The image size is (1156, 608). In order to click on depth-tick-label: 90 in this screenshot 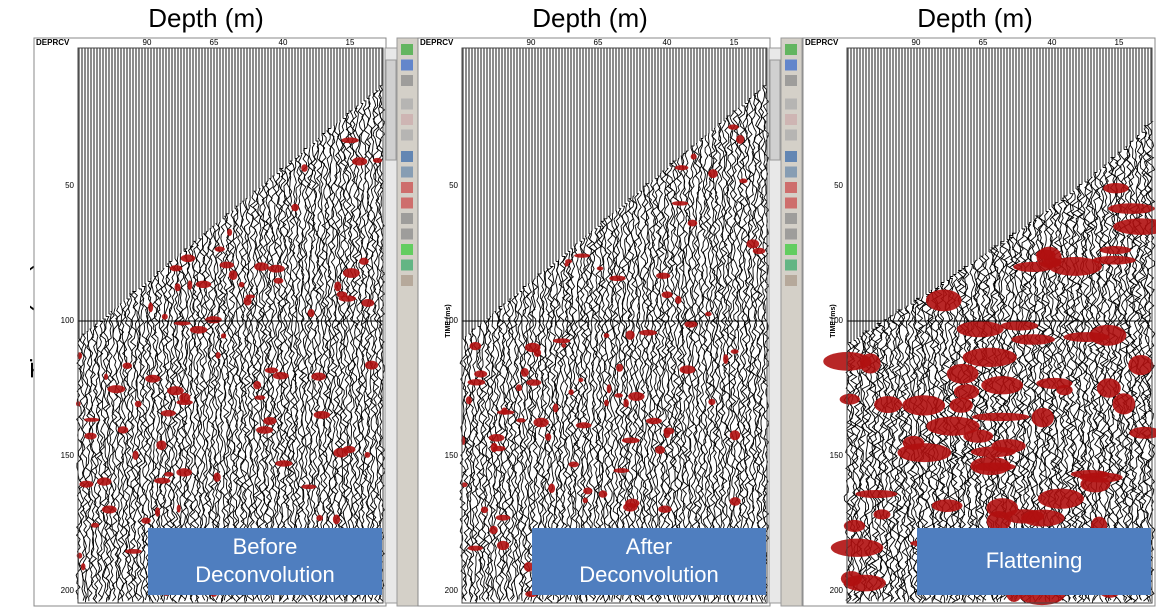, I will do `click(916, 42)`.